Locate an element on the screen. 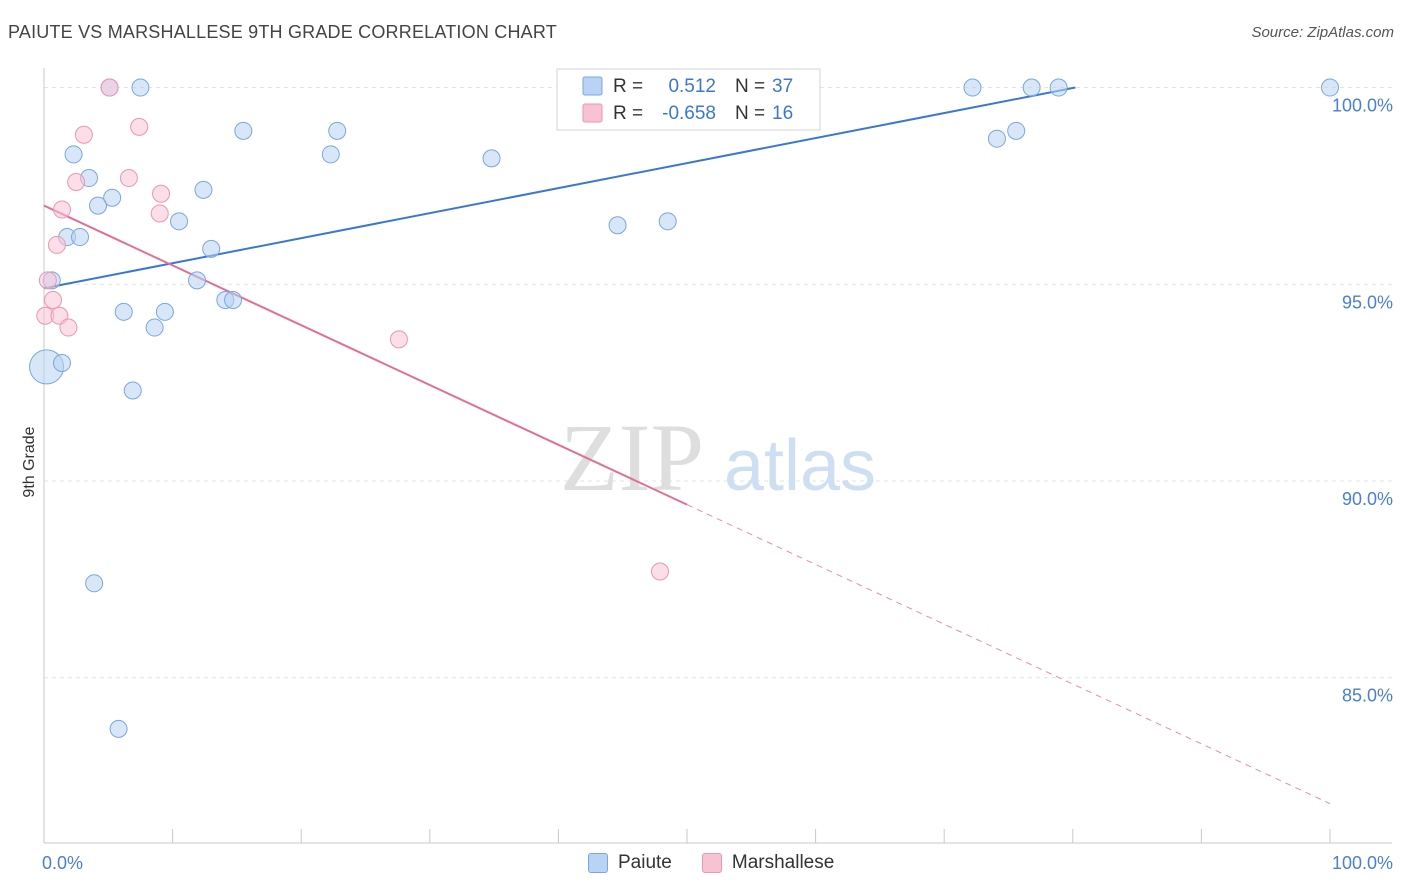  marshallese-n-value: 16 is located at coordinates (782, 113).